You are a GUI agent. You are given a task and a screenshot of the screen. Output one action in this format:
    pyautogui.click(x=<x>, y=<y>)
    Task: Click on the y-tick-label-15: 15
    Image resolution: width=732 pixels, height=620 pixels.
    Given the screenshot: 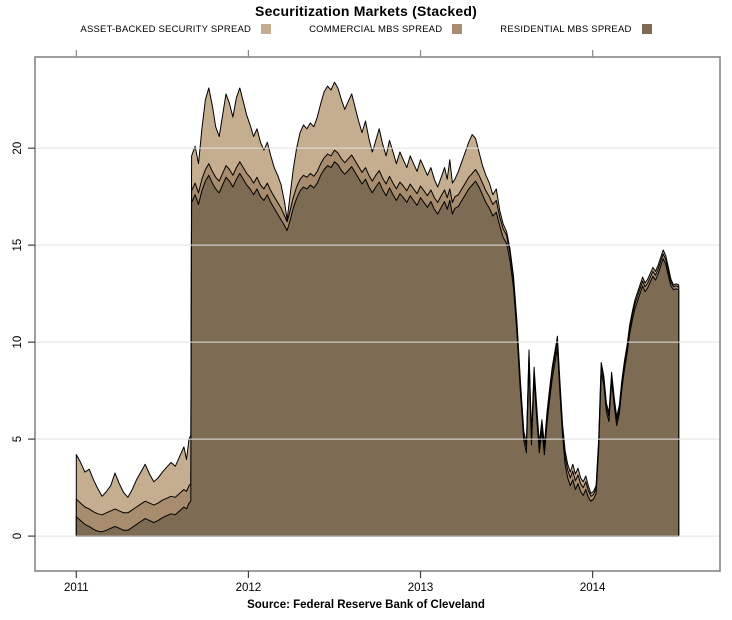 What is the action you would take?
    pyautogui.click(x=18, y=245)
    